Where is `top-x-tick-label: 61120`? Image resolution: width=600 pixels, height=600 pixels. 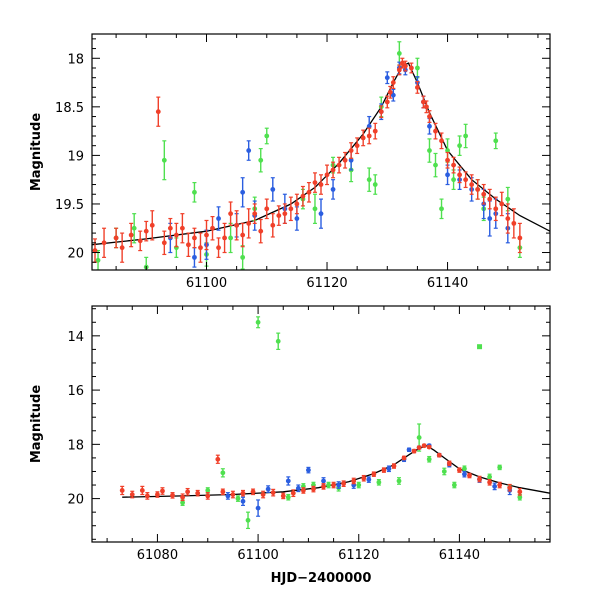
top-x-tick-label: 61120 is located at coordinates (326, 283).